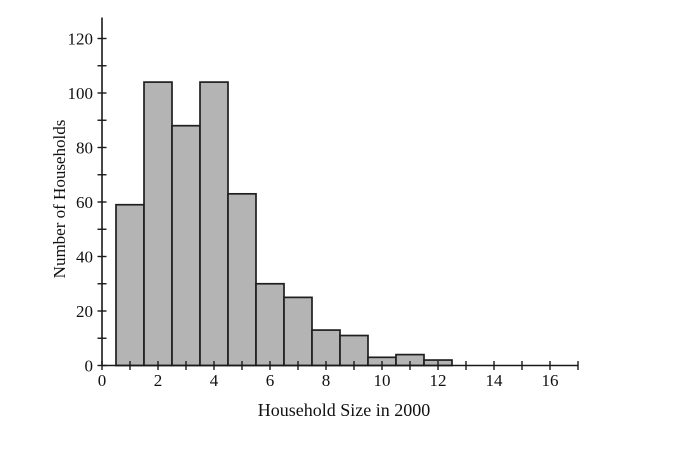  Describe the element at coordinates (81, 93) in the screenshot. I see `y-tick-label: 100` at that location.